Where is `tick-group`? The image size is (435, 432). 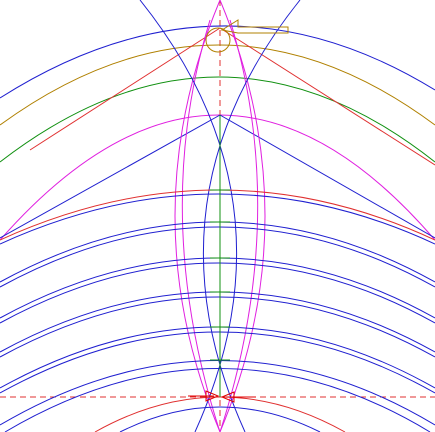
tick-group is located at coordinates (220, 275).